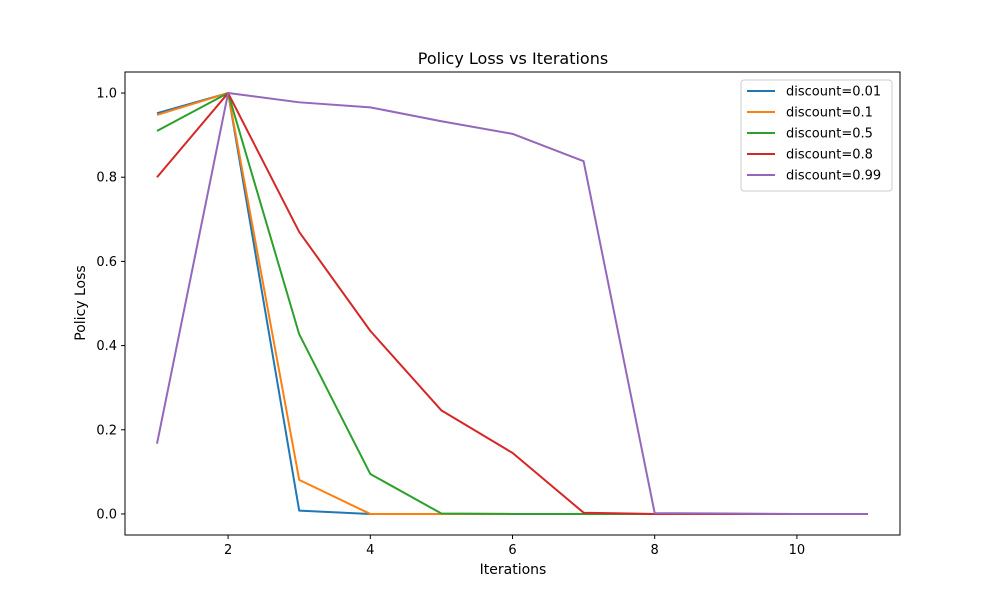 The image size is (1000, 600). I want to click on y-tick-label: 0.2, so click(106, 430).